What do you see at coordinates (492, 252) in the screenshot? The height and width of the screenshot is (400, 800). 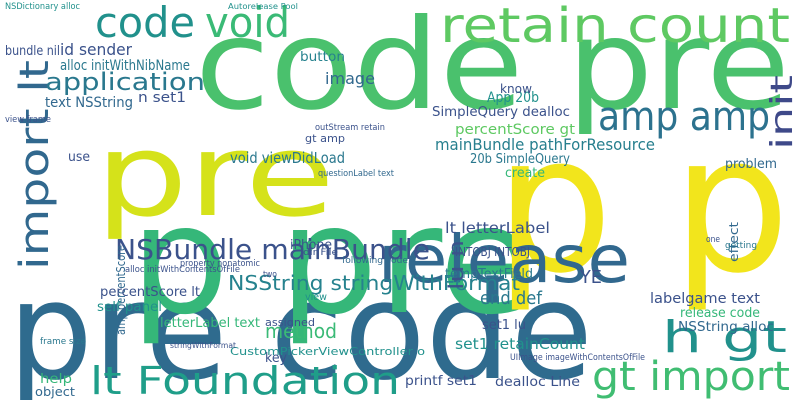 I see `word: INTOBJ INTOBJ` at bounding box center [492, 252].